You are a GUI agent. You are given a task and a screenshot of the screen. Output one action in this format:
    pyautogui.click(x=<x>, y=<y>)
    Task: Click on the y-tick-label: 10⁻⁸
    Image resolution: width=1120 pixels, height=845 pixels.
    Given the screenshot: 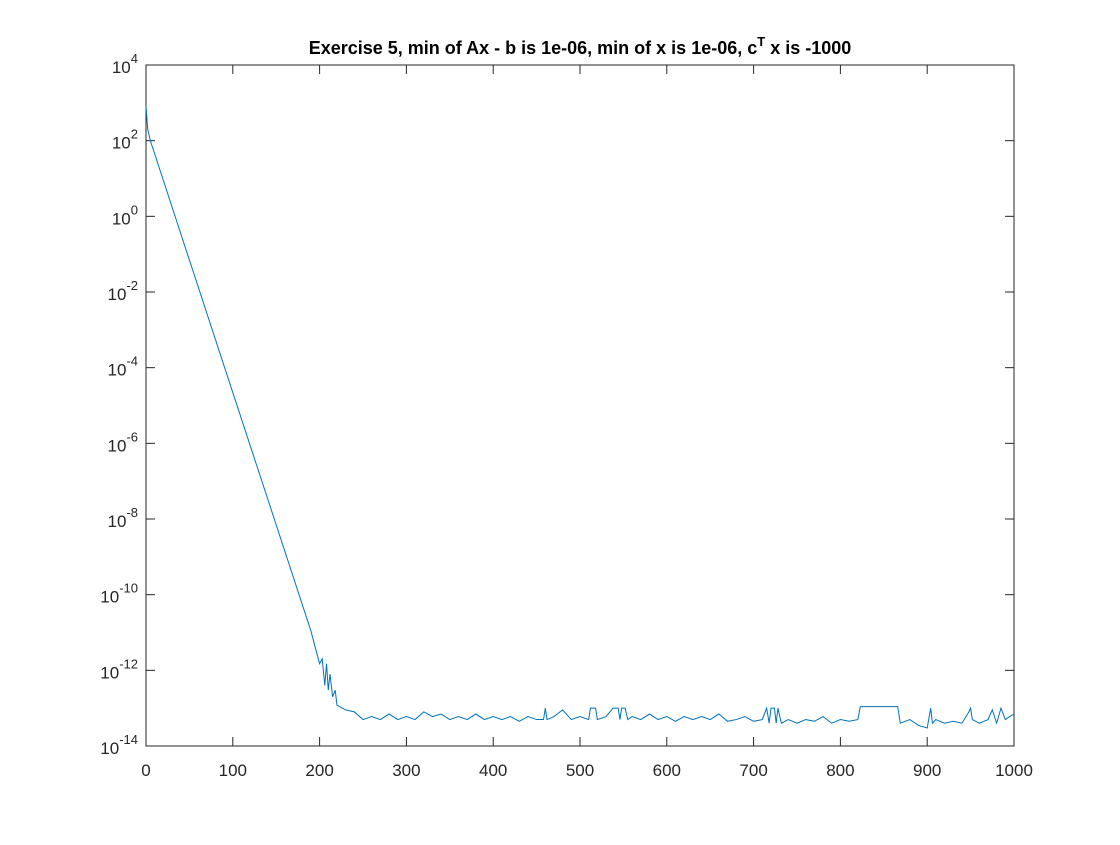 What is the action you would take?
    pyautogui.click(x=123, y=518)
    